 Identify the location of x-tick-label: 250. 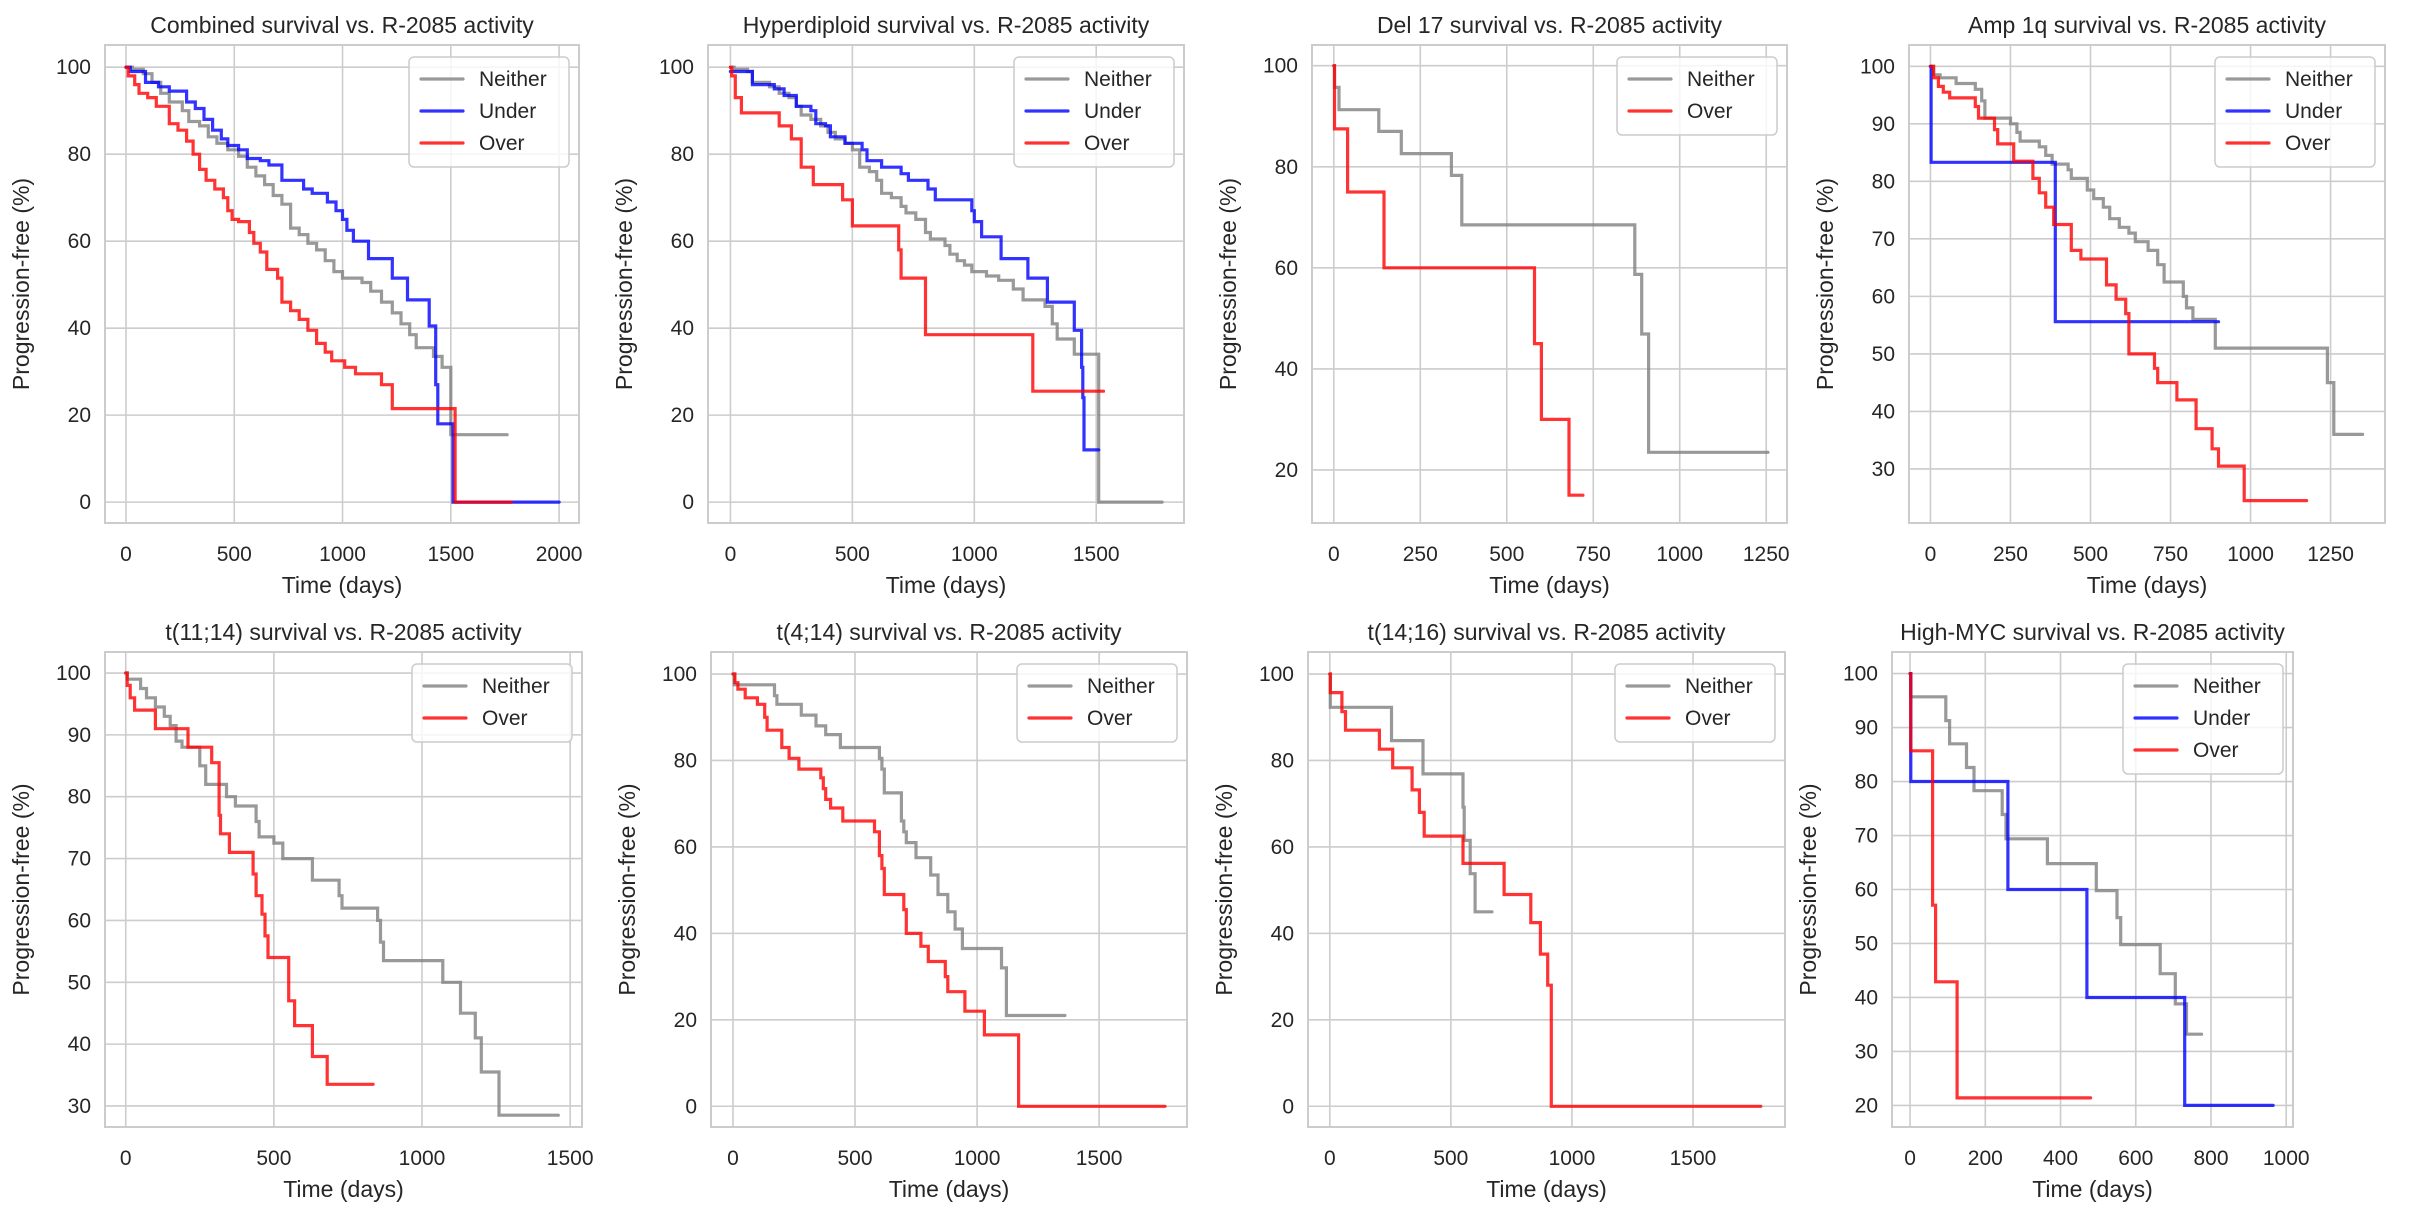
(1420, 554).